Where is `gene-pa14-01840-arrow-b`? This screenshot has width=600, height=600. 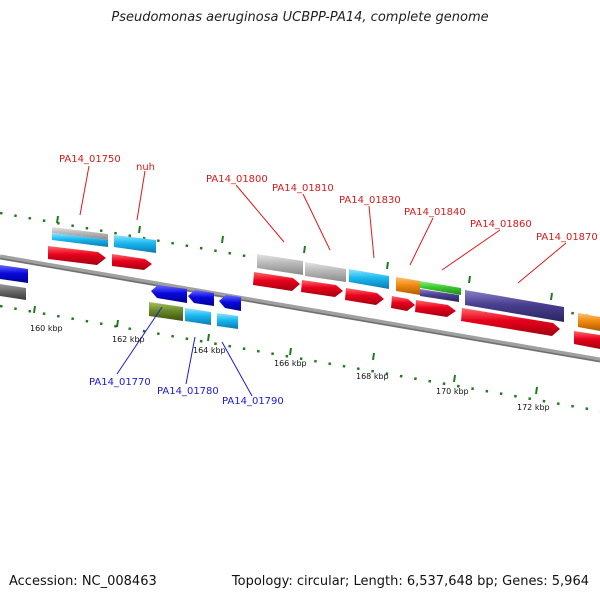 gene-pa14-01840-arrow-b is located at coordinates (435, 308).